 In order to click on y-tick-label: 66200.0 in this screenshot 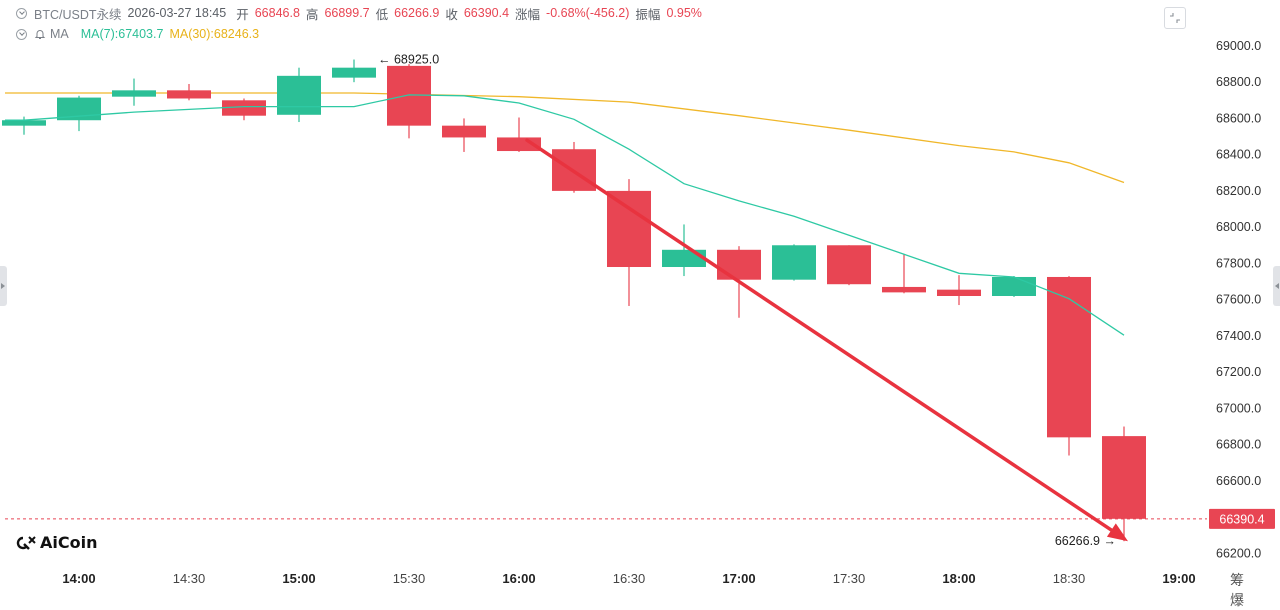, I will do `click(1238, 553)`.